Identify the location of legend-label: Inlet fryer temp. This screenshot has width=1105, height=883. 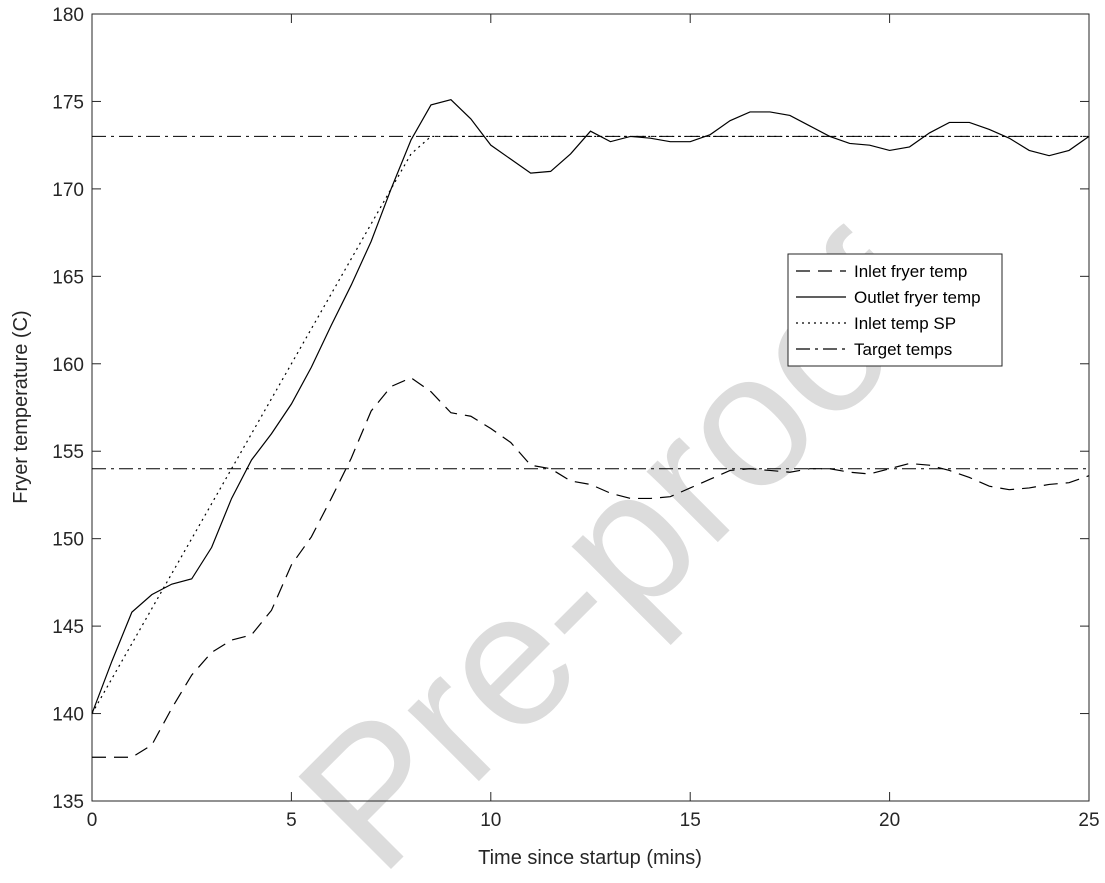
(910, 271).